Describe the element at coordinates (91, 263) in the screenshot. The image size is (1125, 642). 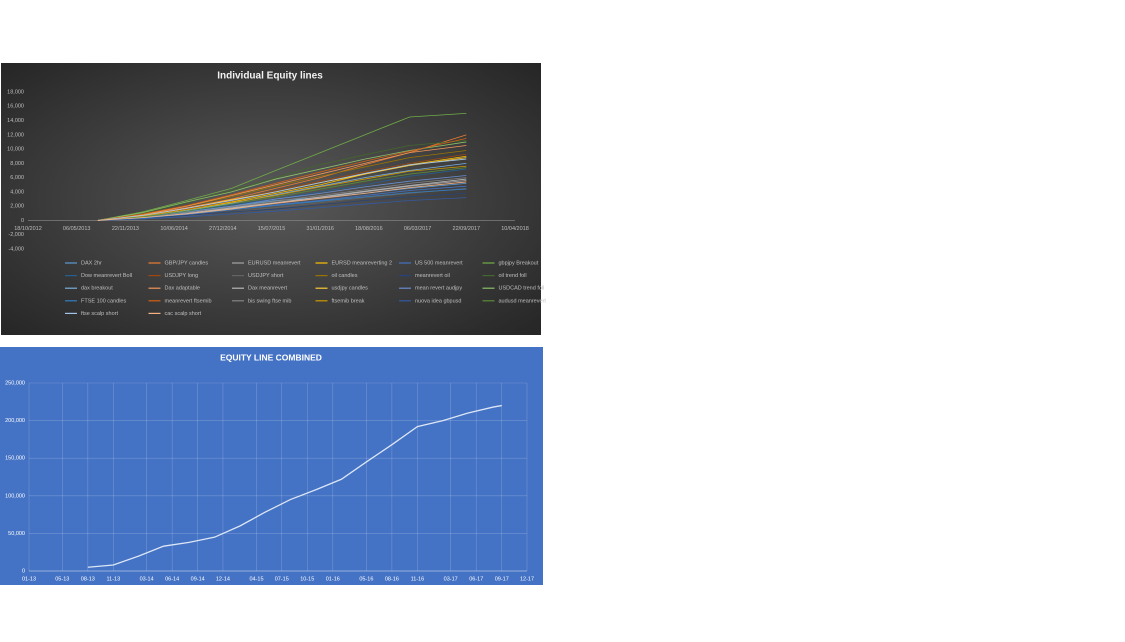
I see `legend-label: DAX 2hr` at that location.